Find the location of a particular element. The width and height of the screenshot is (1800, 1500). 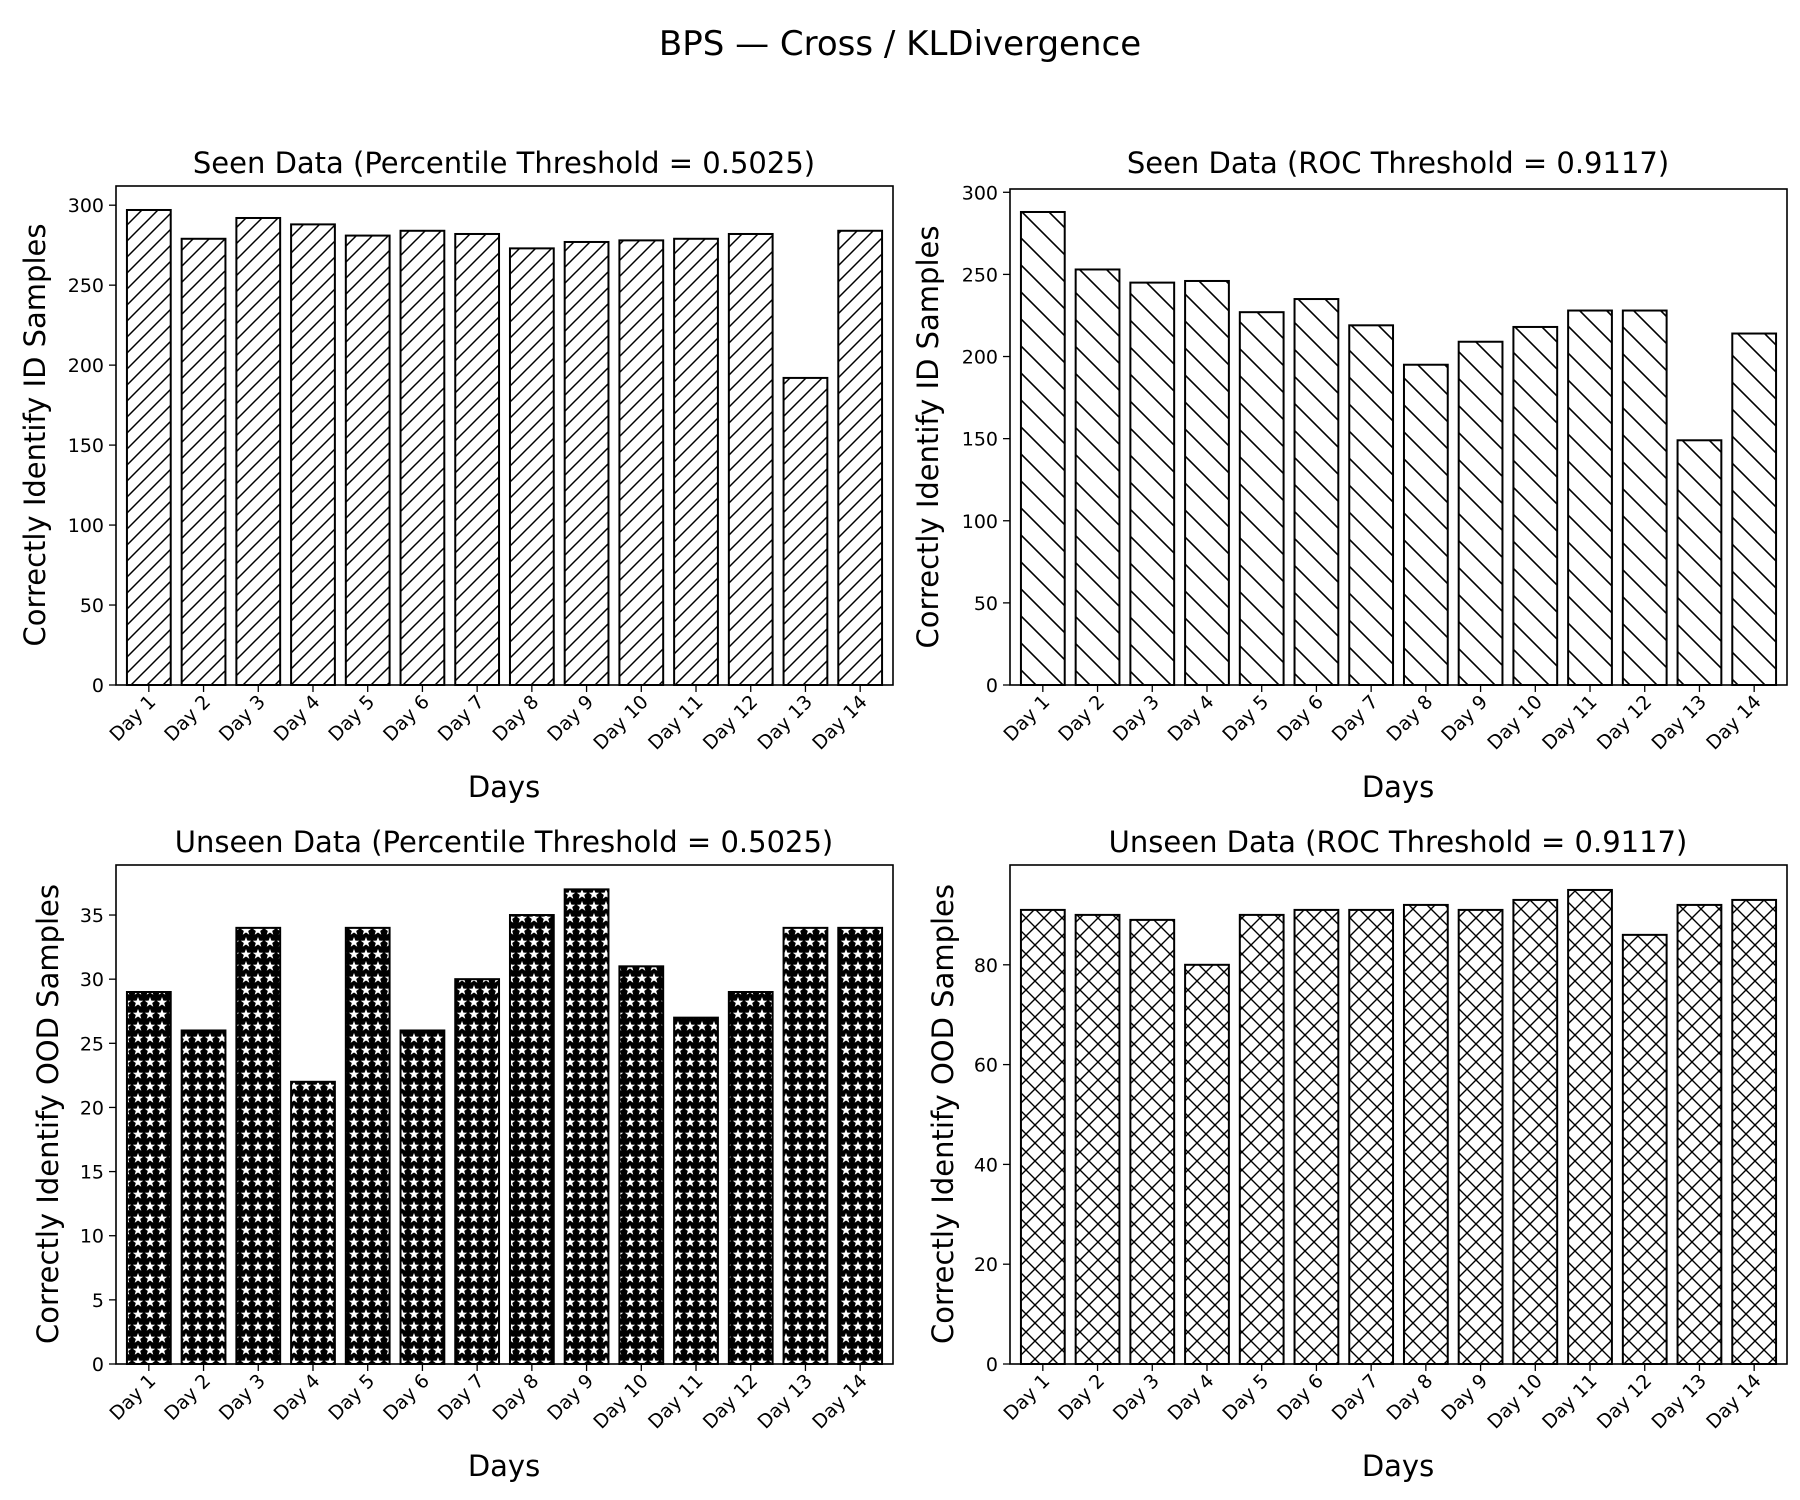

y-tick-label: 30 is located at coordinates (92, 980).